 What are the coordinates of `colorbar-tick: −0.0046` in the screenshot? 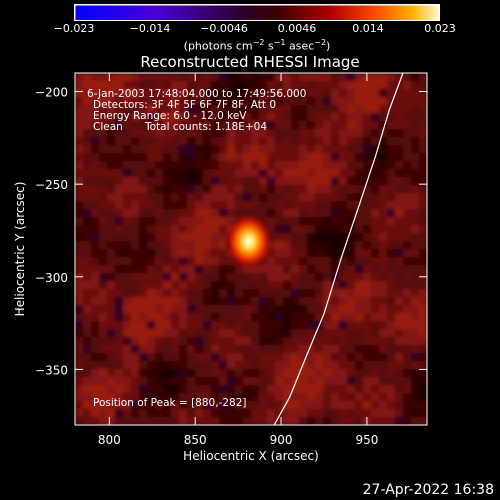 It's located at (224, 28).